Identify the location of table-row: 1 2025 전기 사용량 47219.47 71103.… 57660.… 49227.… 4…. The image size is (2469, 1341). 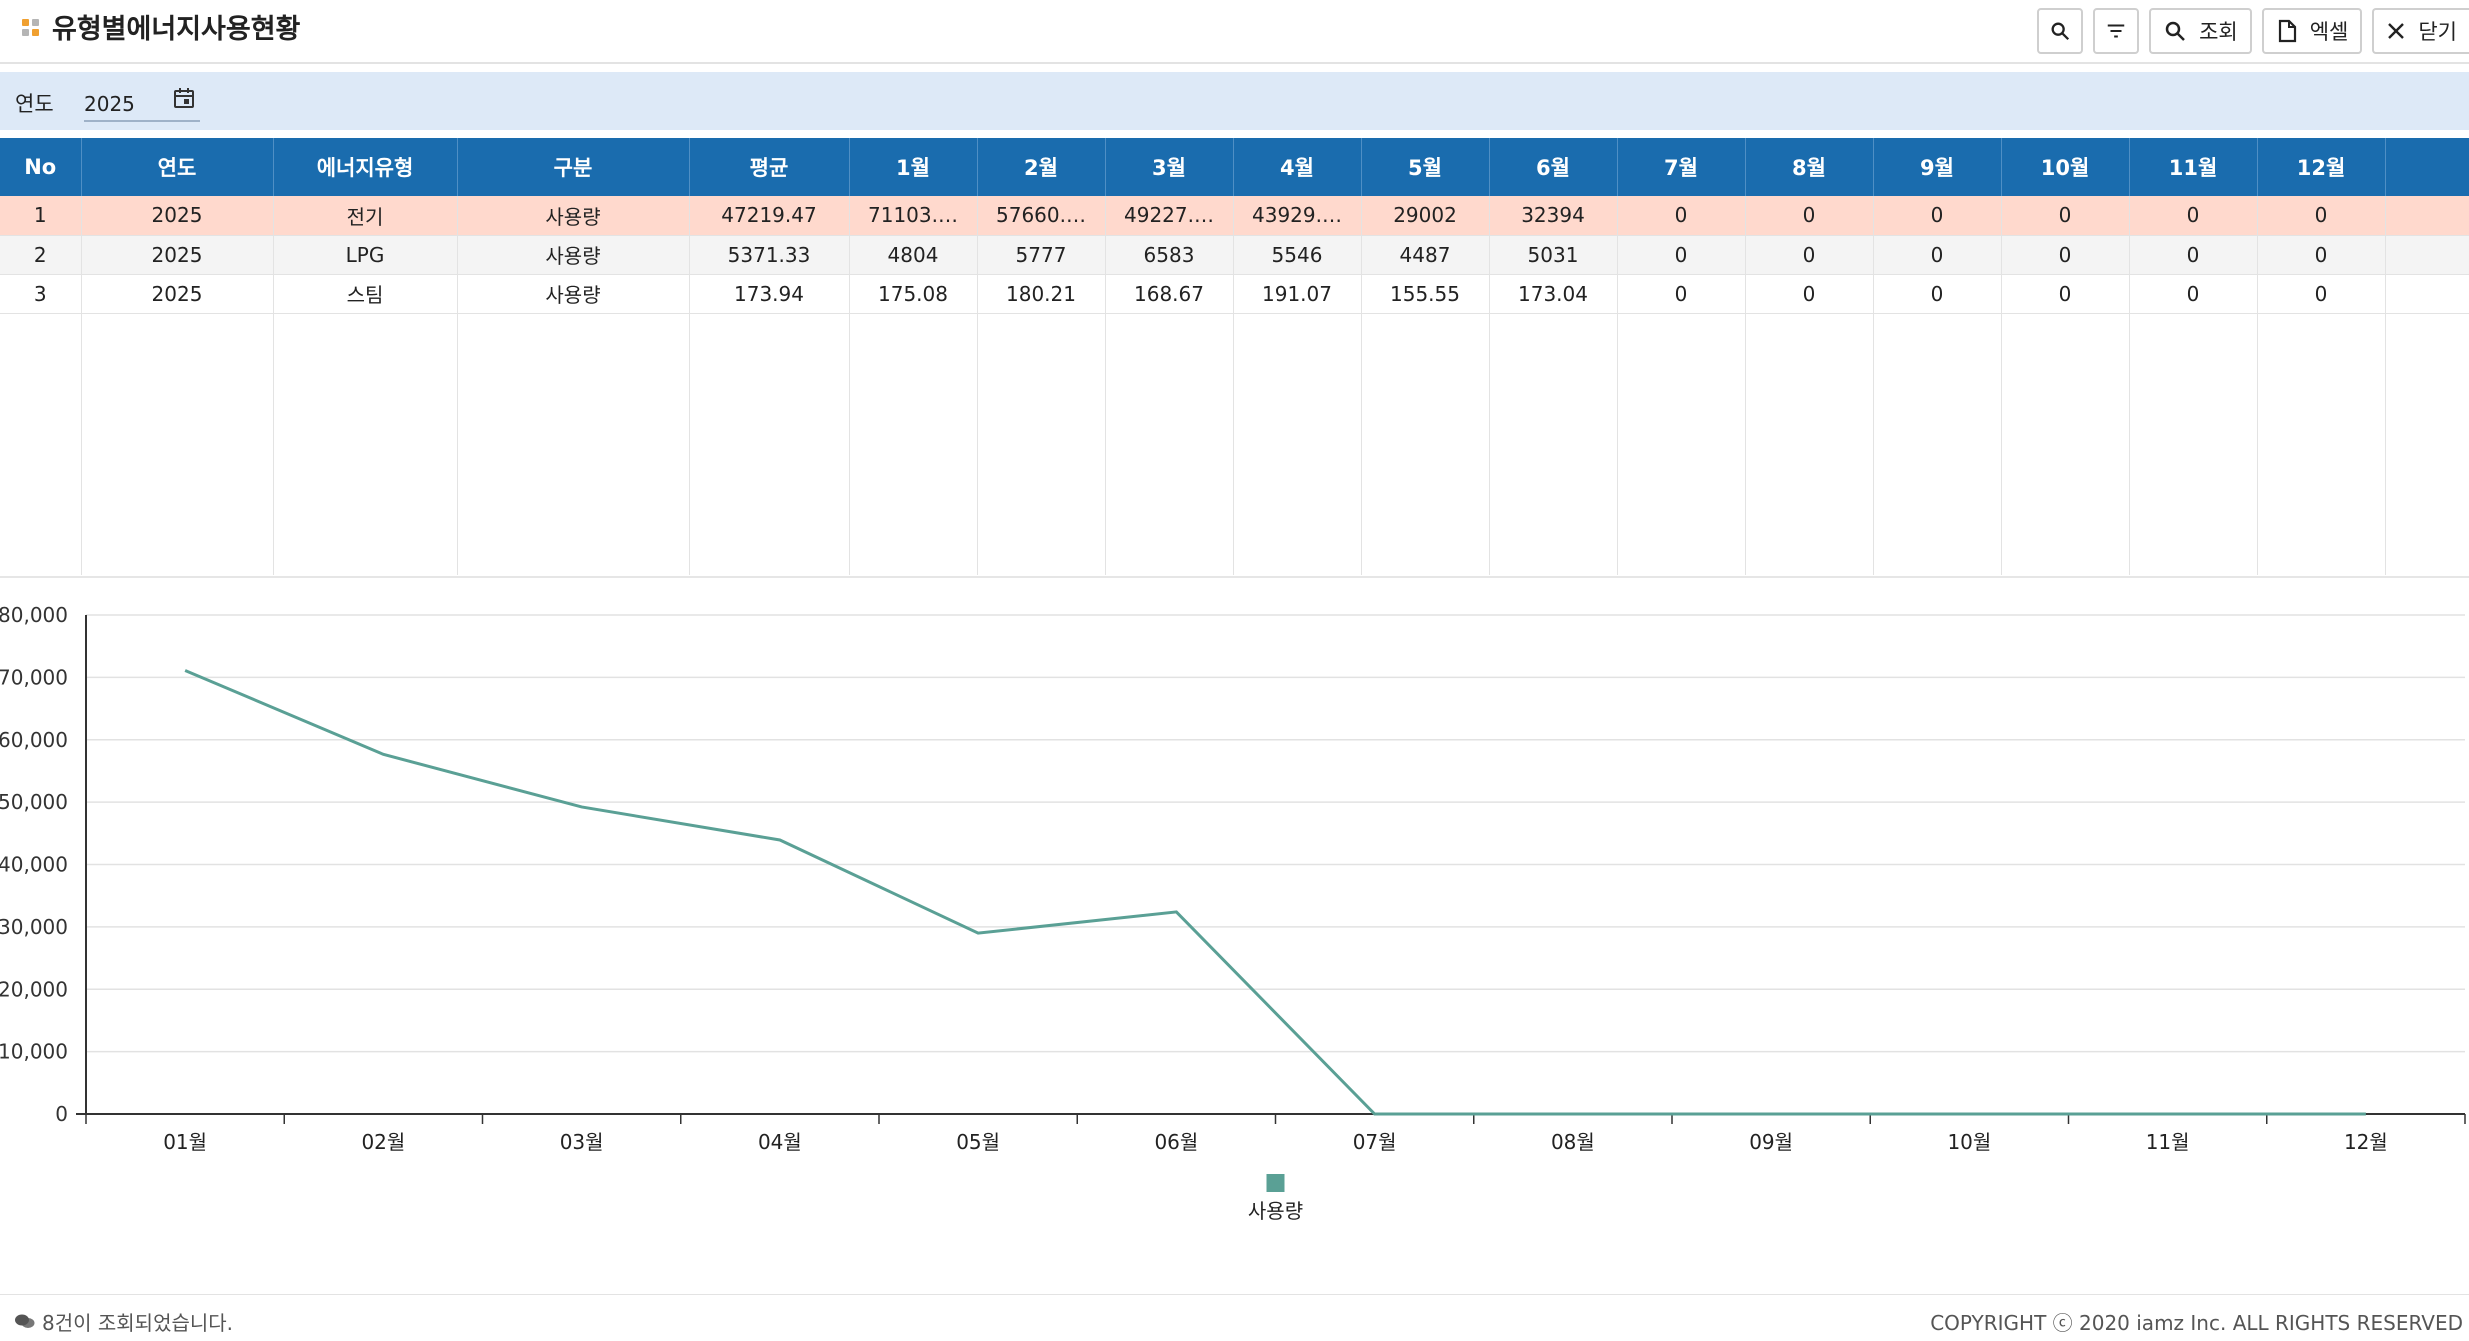
(1234, 216).